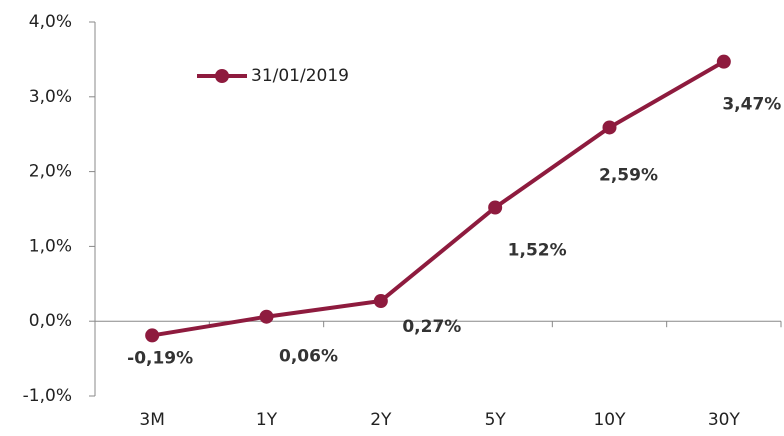  I want to click on x-tick-label: 1Y, so click(267, 420).